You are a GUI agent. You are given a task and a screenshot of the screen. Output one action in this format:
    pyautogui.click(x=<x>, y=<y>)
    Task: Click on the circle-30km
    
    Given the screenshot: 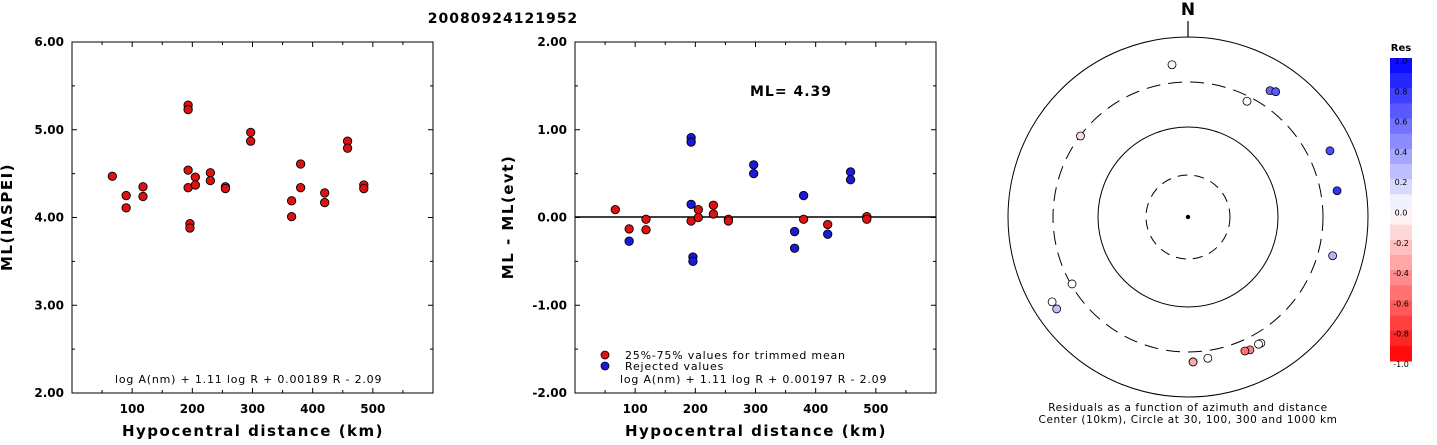 What is the action you would take?
    pyautogui.click(x=1188, y=217)
    